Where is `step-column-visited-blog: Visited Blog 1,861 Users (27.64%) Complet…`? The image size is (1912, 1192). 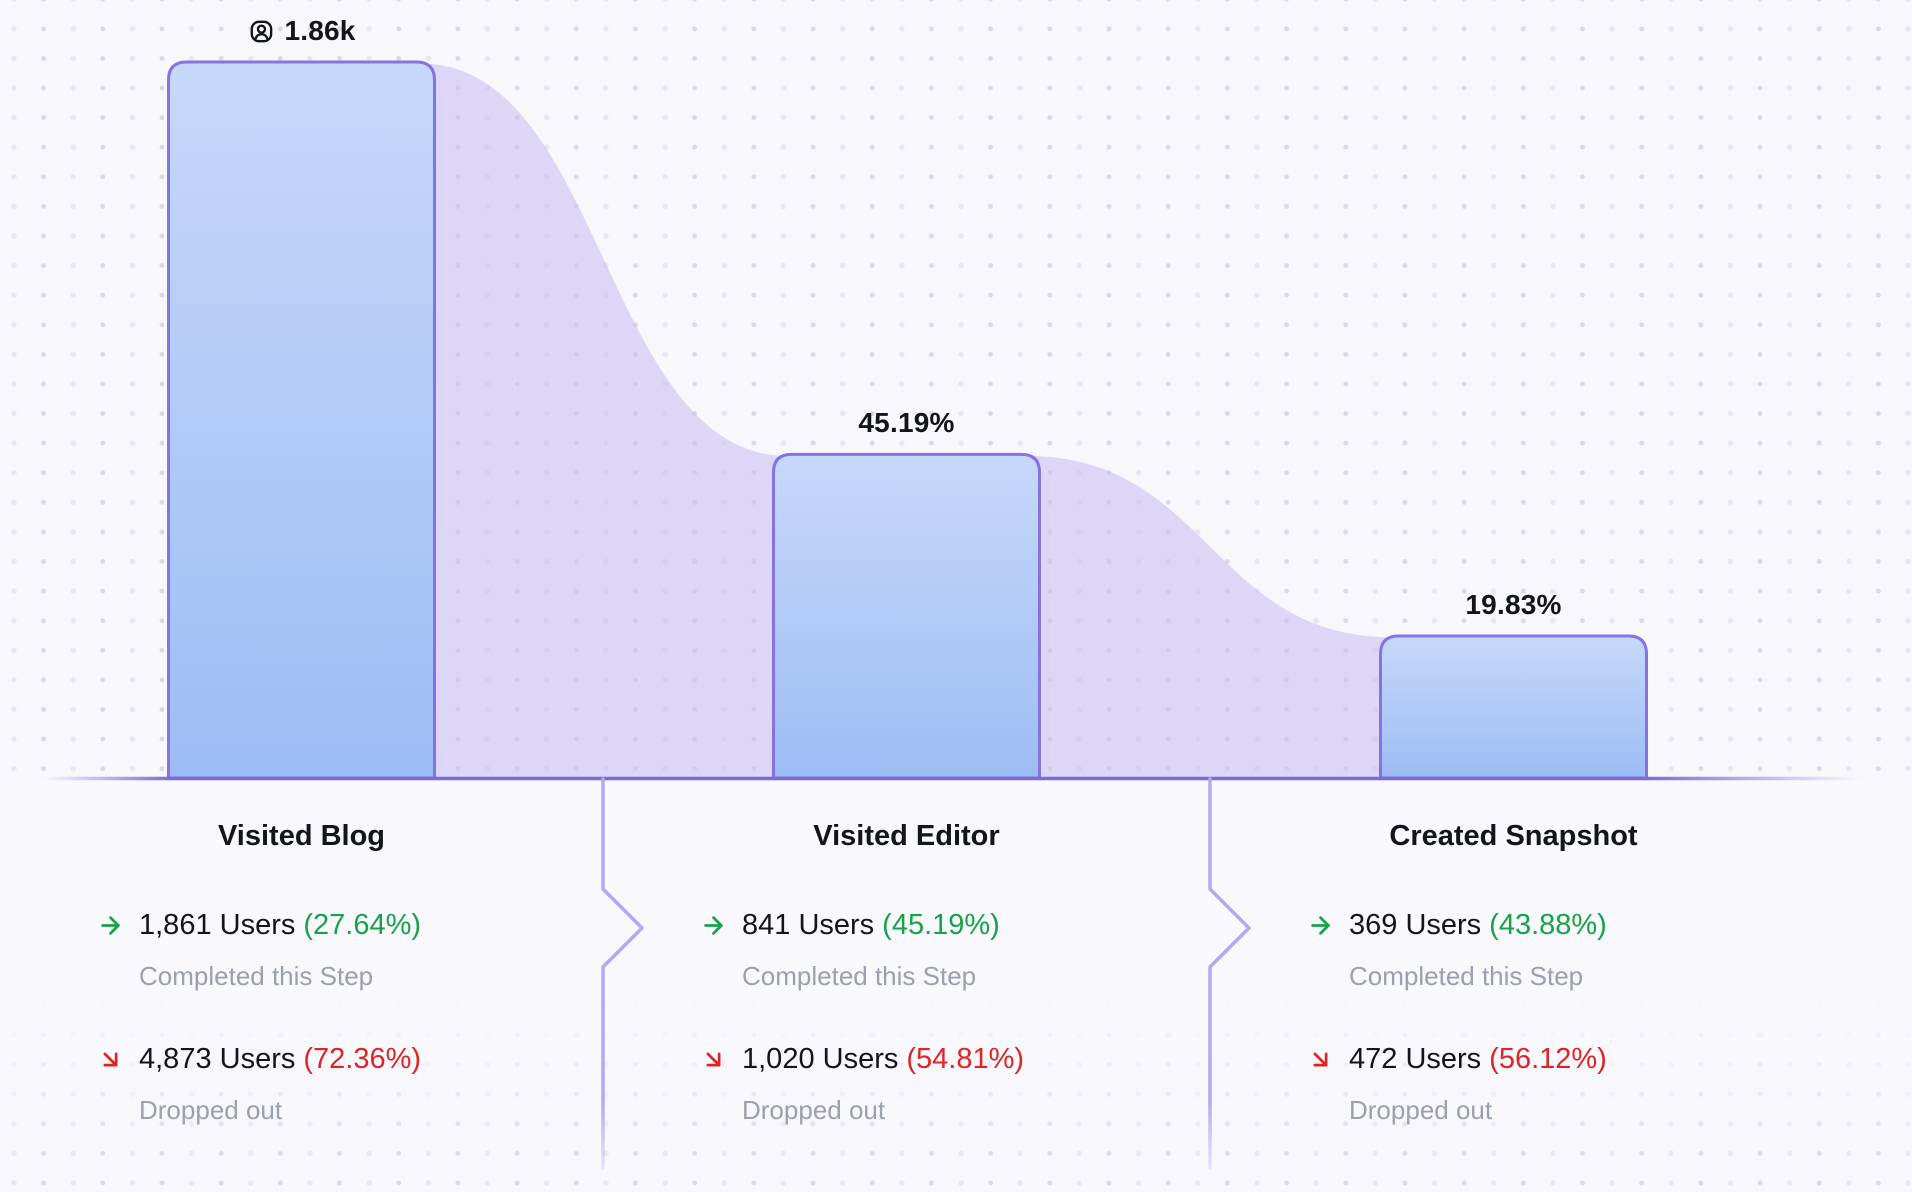
step-column-visited-blog: Visited Blog 1,861 Users (27.64%) Complet… is located at coordinates (301, 985).